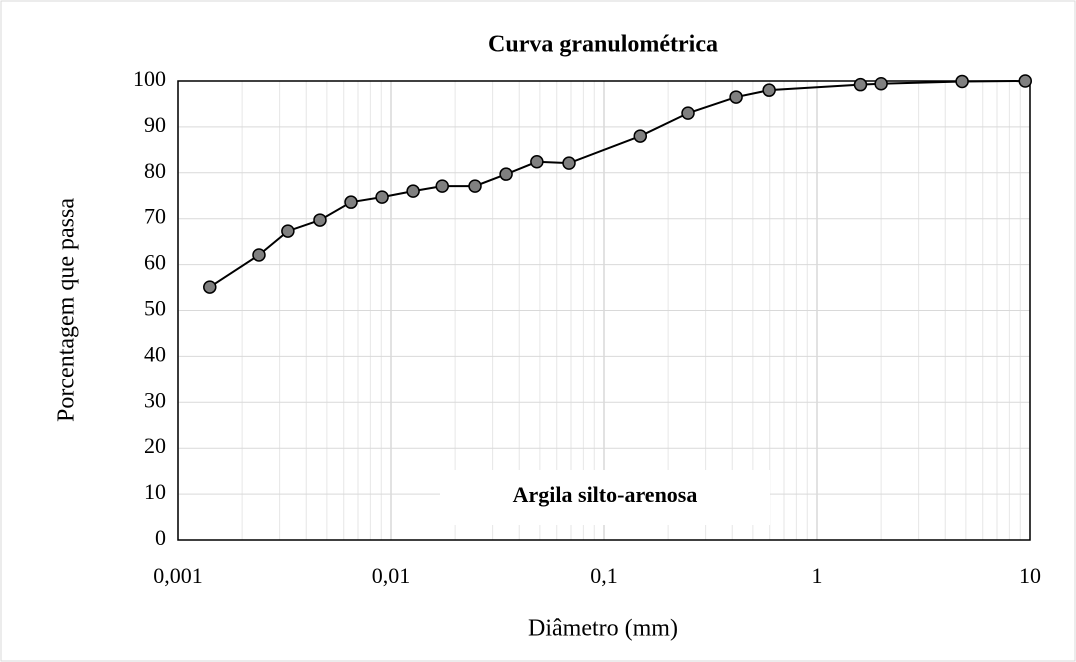 This screenshot has width=1076, height=662. Describe the element at coordinates (155, 353) in the screenshot. I see `y-tick-label: 40` at that location.